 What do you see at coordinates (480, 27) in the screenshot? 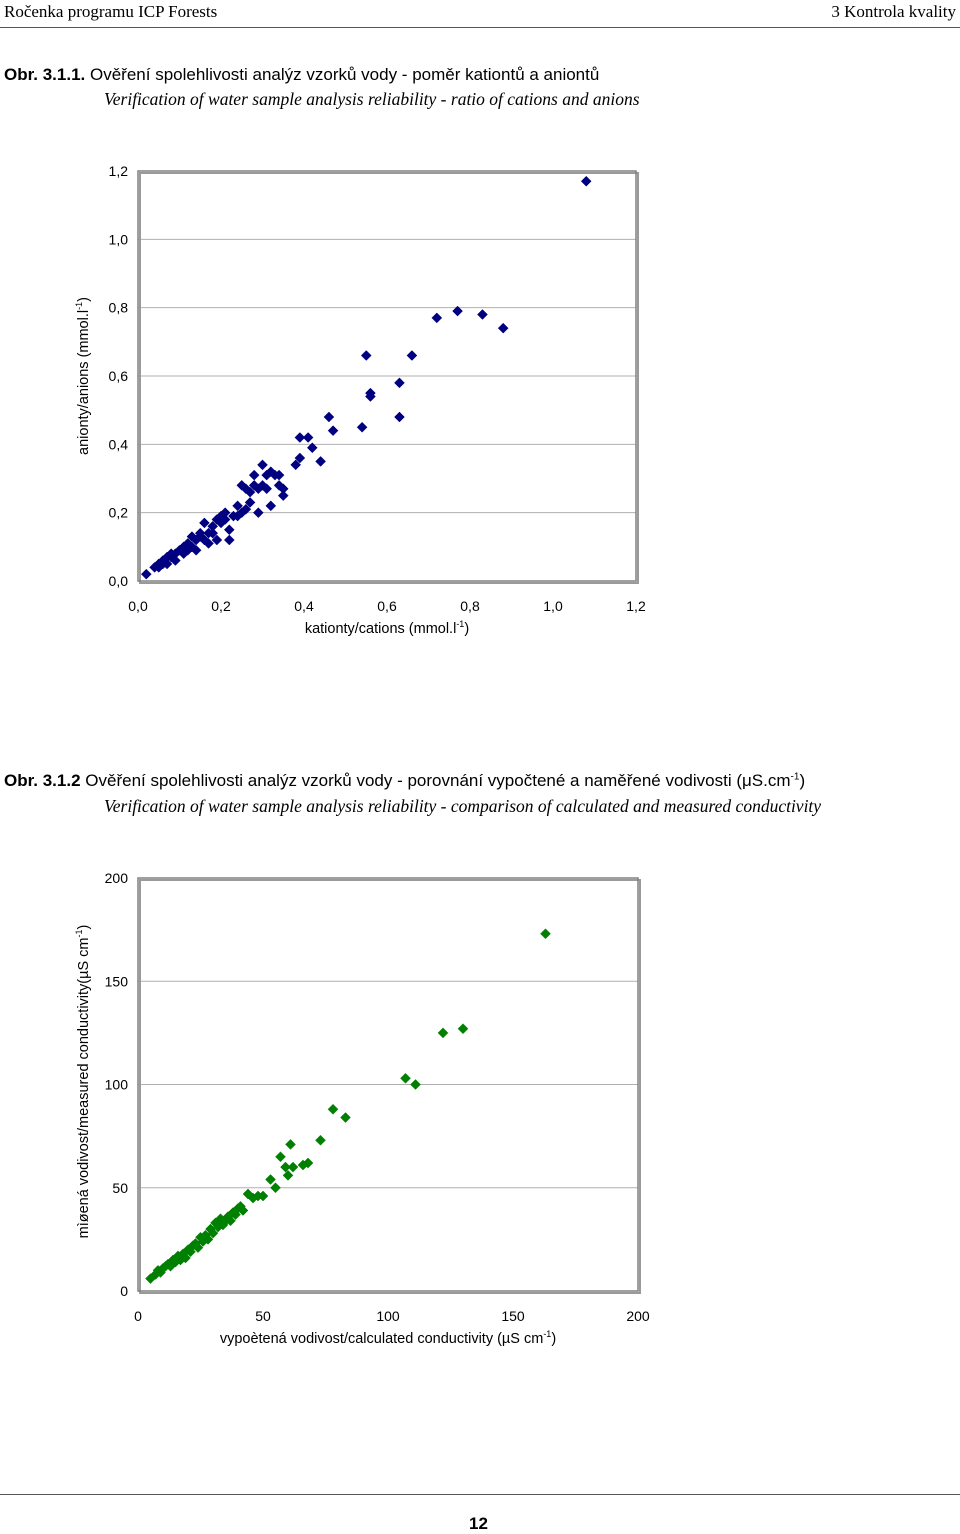
I see `header-divider` at bounding box center [480, 27].